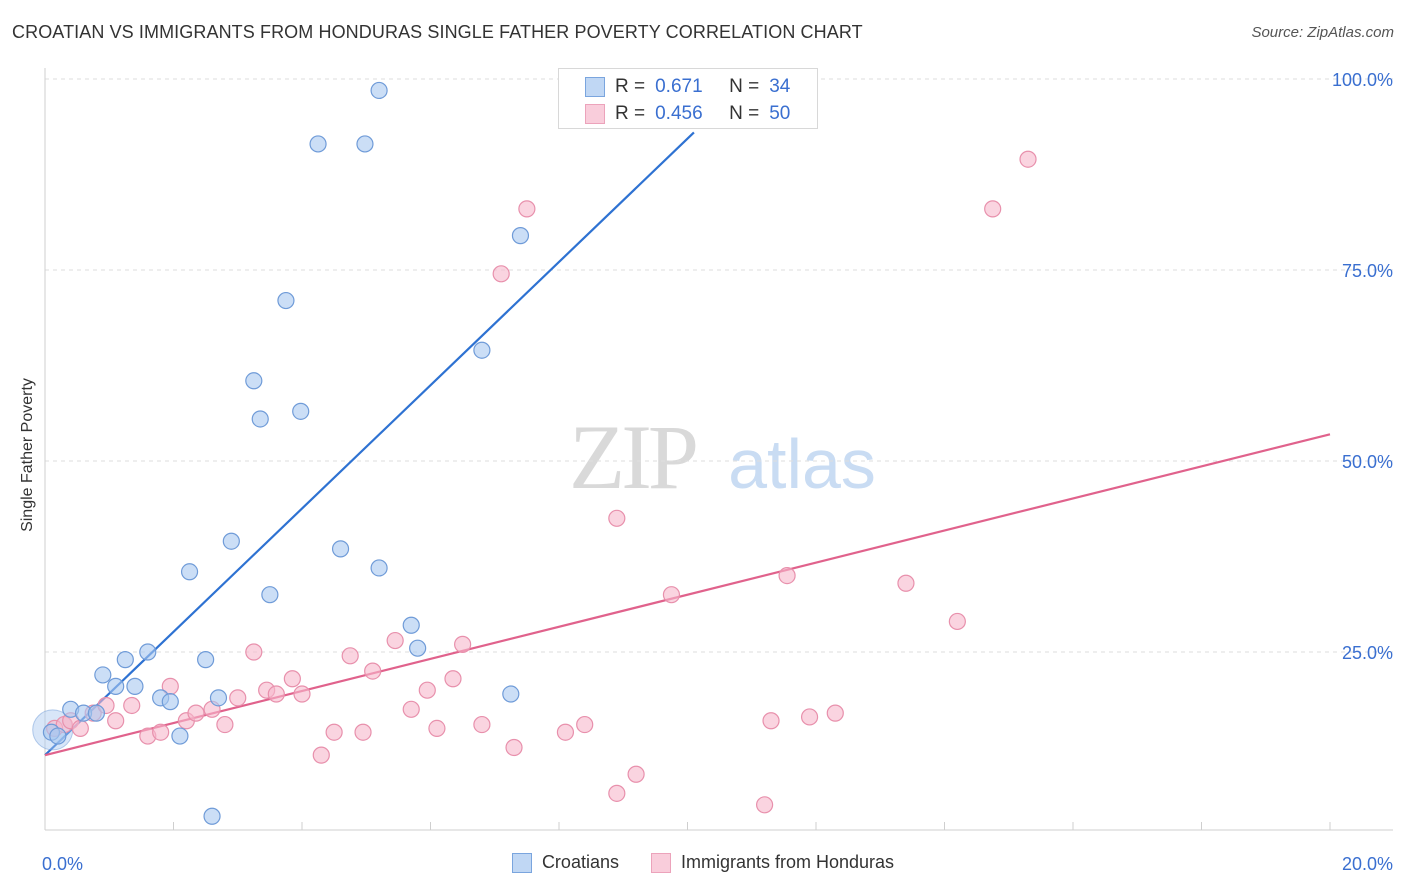 The height and width of the screenshot is (892, 1406). I want to click on y-tick-label: 50.0%, so click(1367, 462).